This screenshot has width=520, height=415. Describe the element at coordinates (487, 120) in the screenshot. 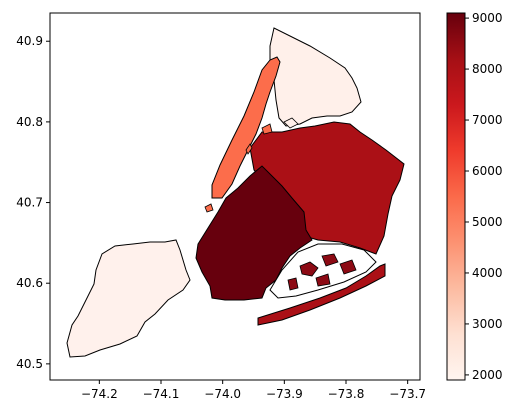

I see `colorbar-tick-label: 7000` at that location.